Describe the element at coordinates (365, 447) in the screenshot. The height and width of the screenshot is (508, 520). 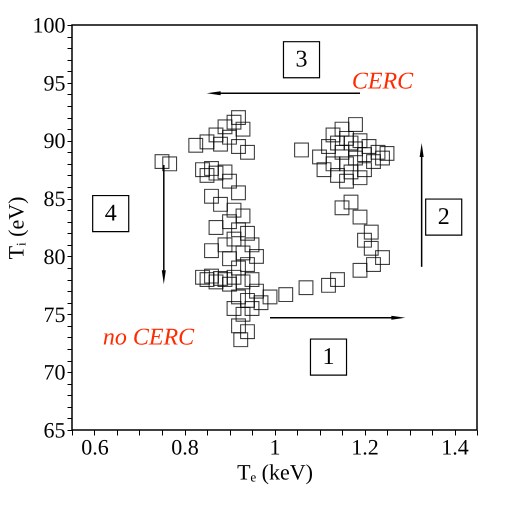
I see `x-tick-label: 1.2` at that location.